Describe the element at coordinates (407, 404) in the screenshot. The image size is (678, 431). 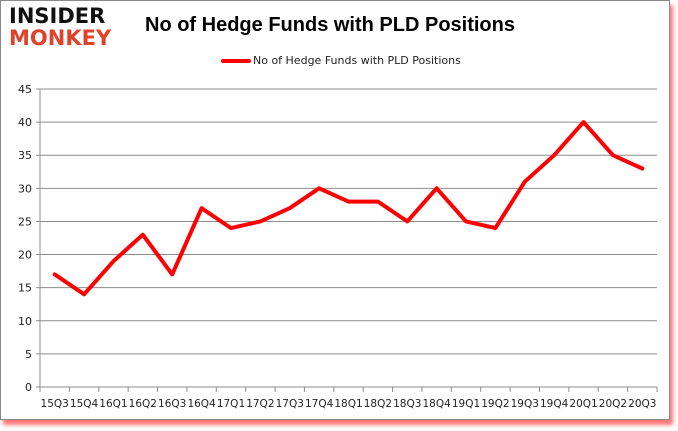
I see `x-tick-label: 18Q3` at that location.